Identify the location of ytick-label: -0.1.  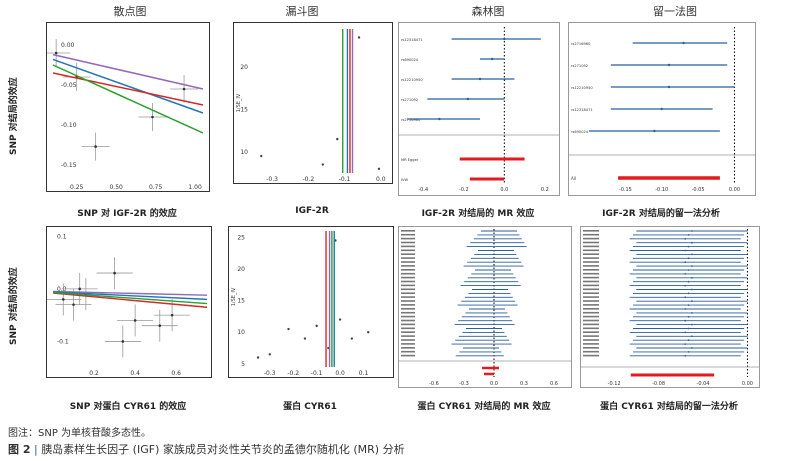
(63, 341).